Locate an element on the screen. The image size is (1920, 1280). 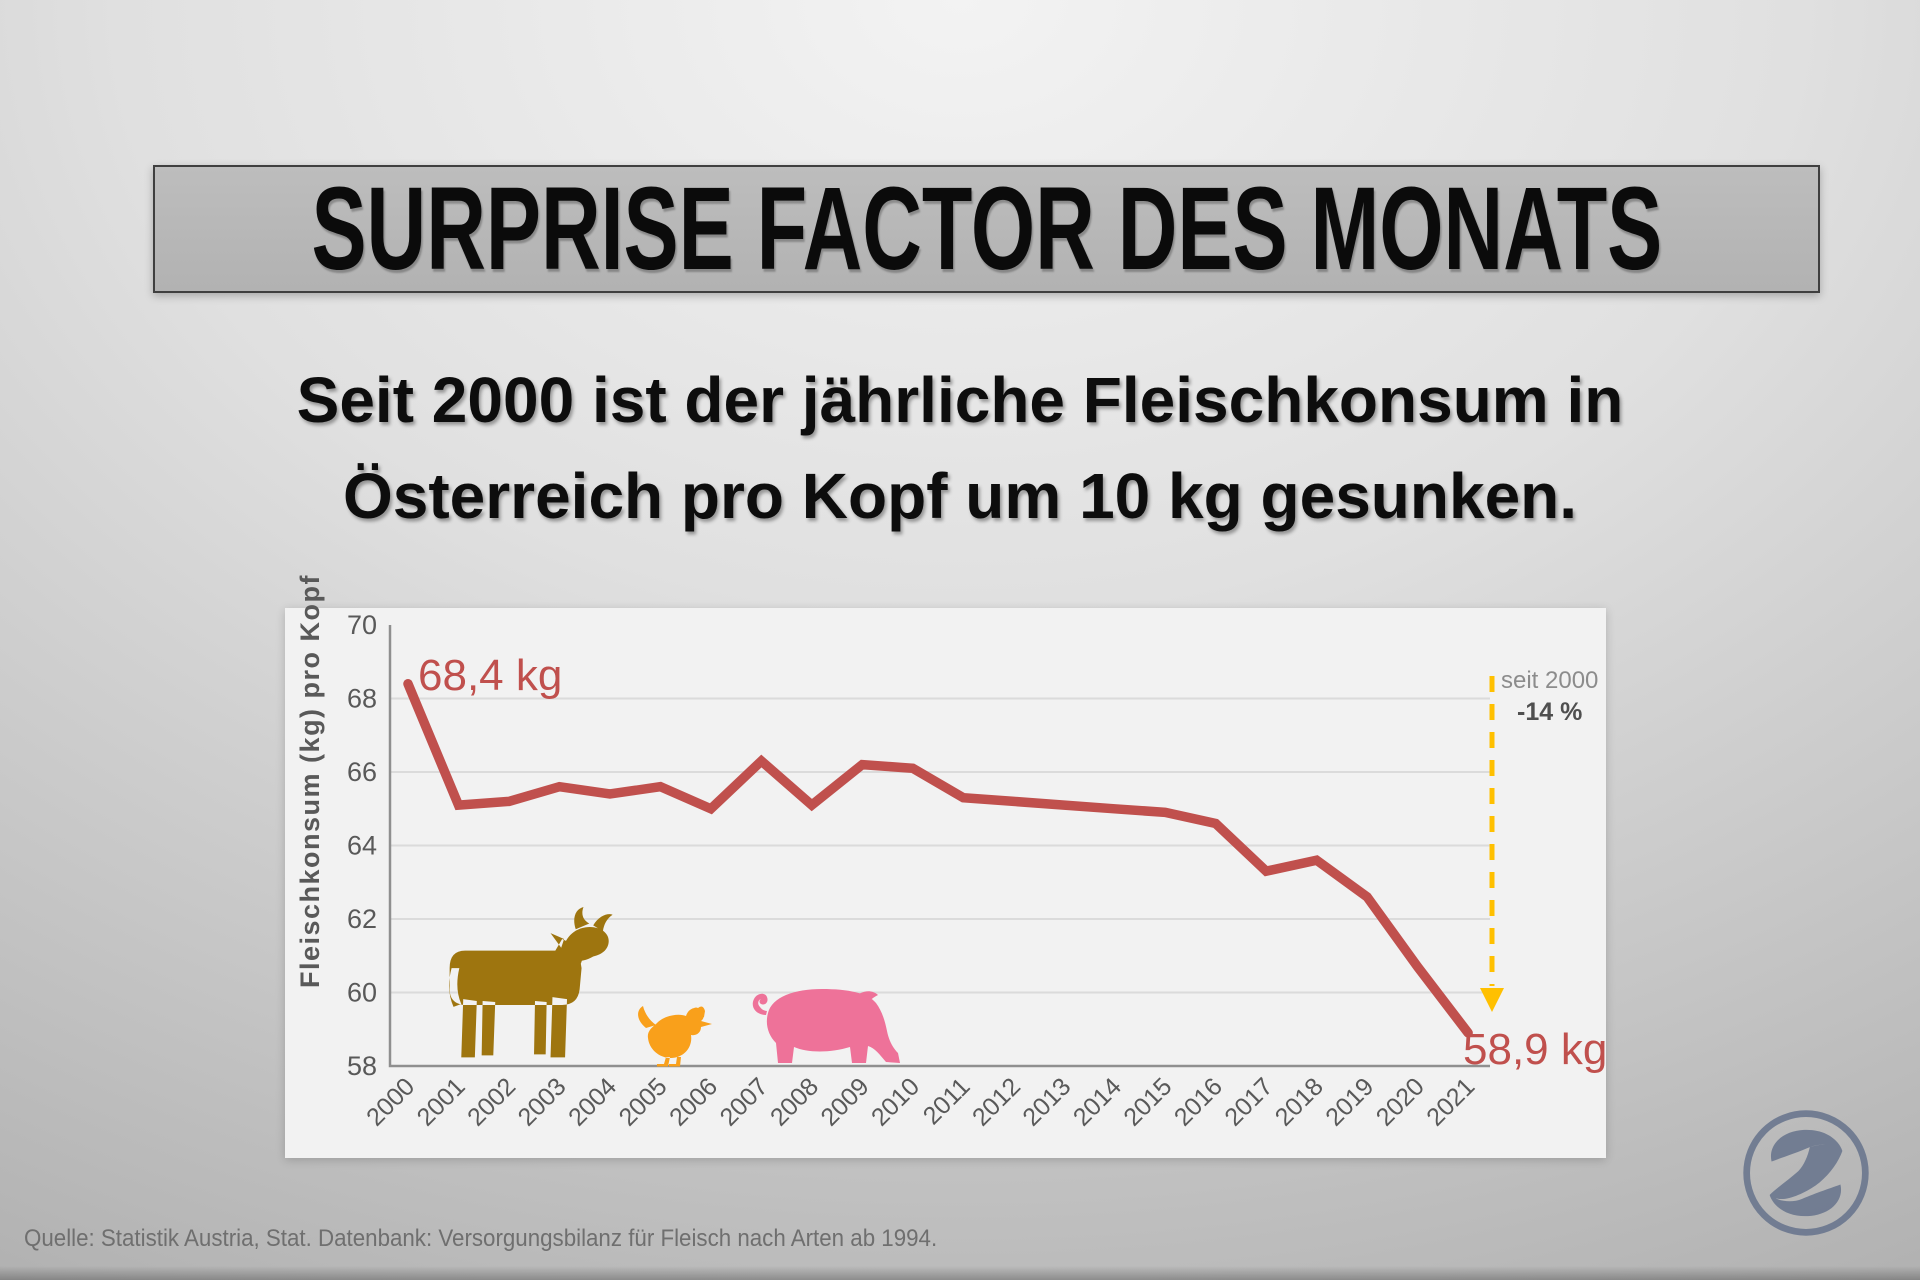
y-tick-label: 70 is located at coordinates (362, 625).